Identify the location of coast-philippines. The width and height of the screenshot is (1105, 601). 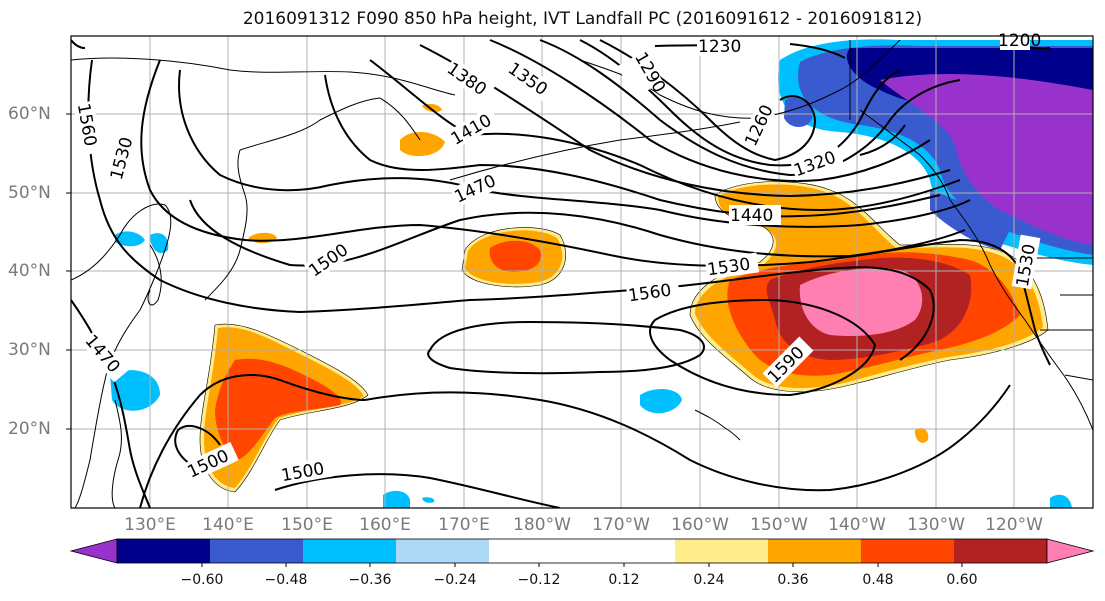
(116, 453).